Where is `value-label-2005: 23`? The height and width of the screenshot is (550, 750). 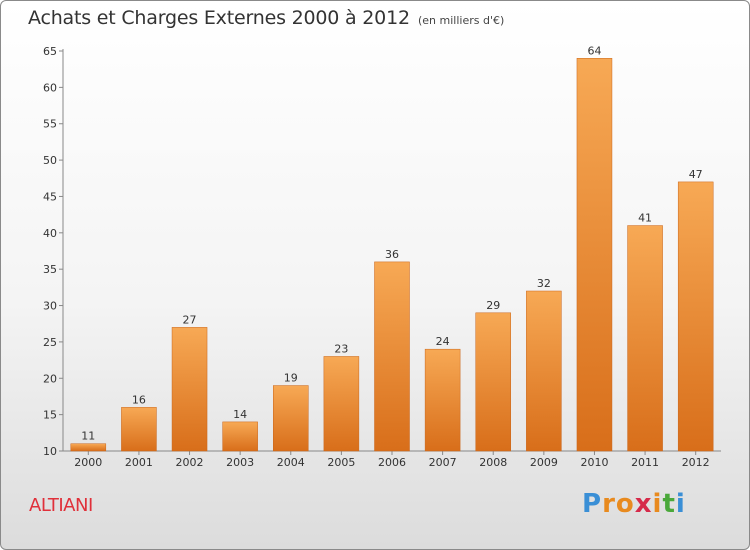
value-label-2005: 23 is located at coordinates (341, 348).